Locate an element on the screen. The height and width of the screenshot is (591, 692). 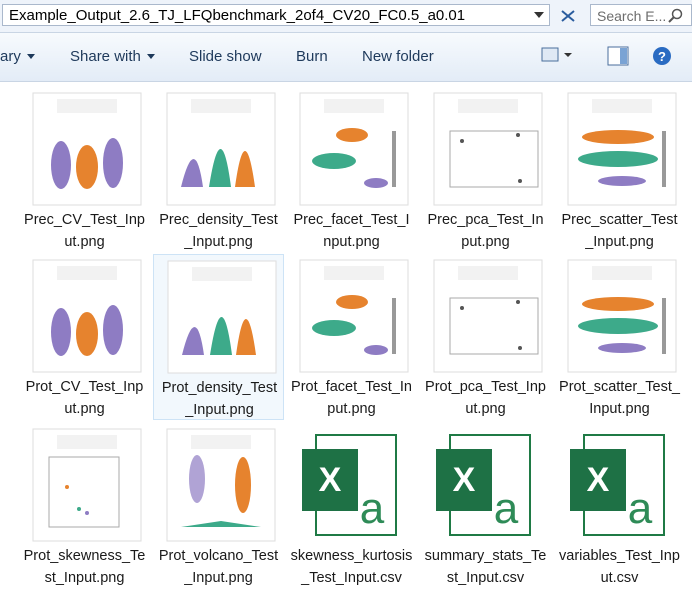
toolbar: ary Share with Slide show Burn New folder? is located at coordinates (346, 57).